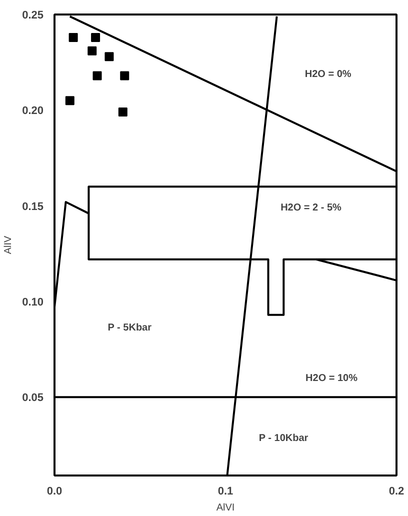 This screenshot has width=408, height=516. Describe the element at coordinates (33, 206) in the screenshot. I see `y-tick-label: 0.15` at that location.